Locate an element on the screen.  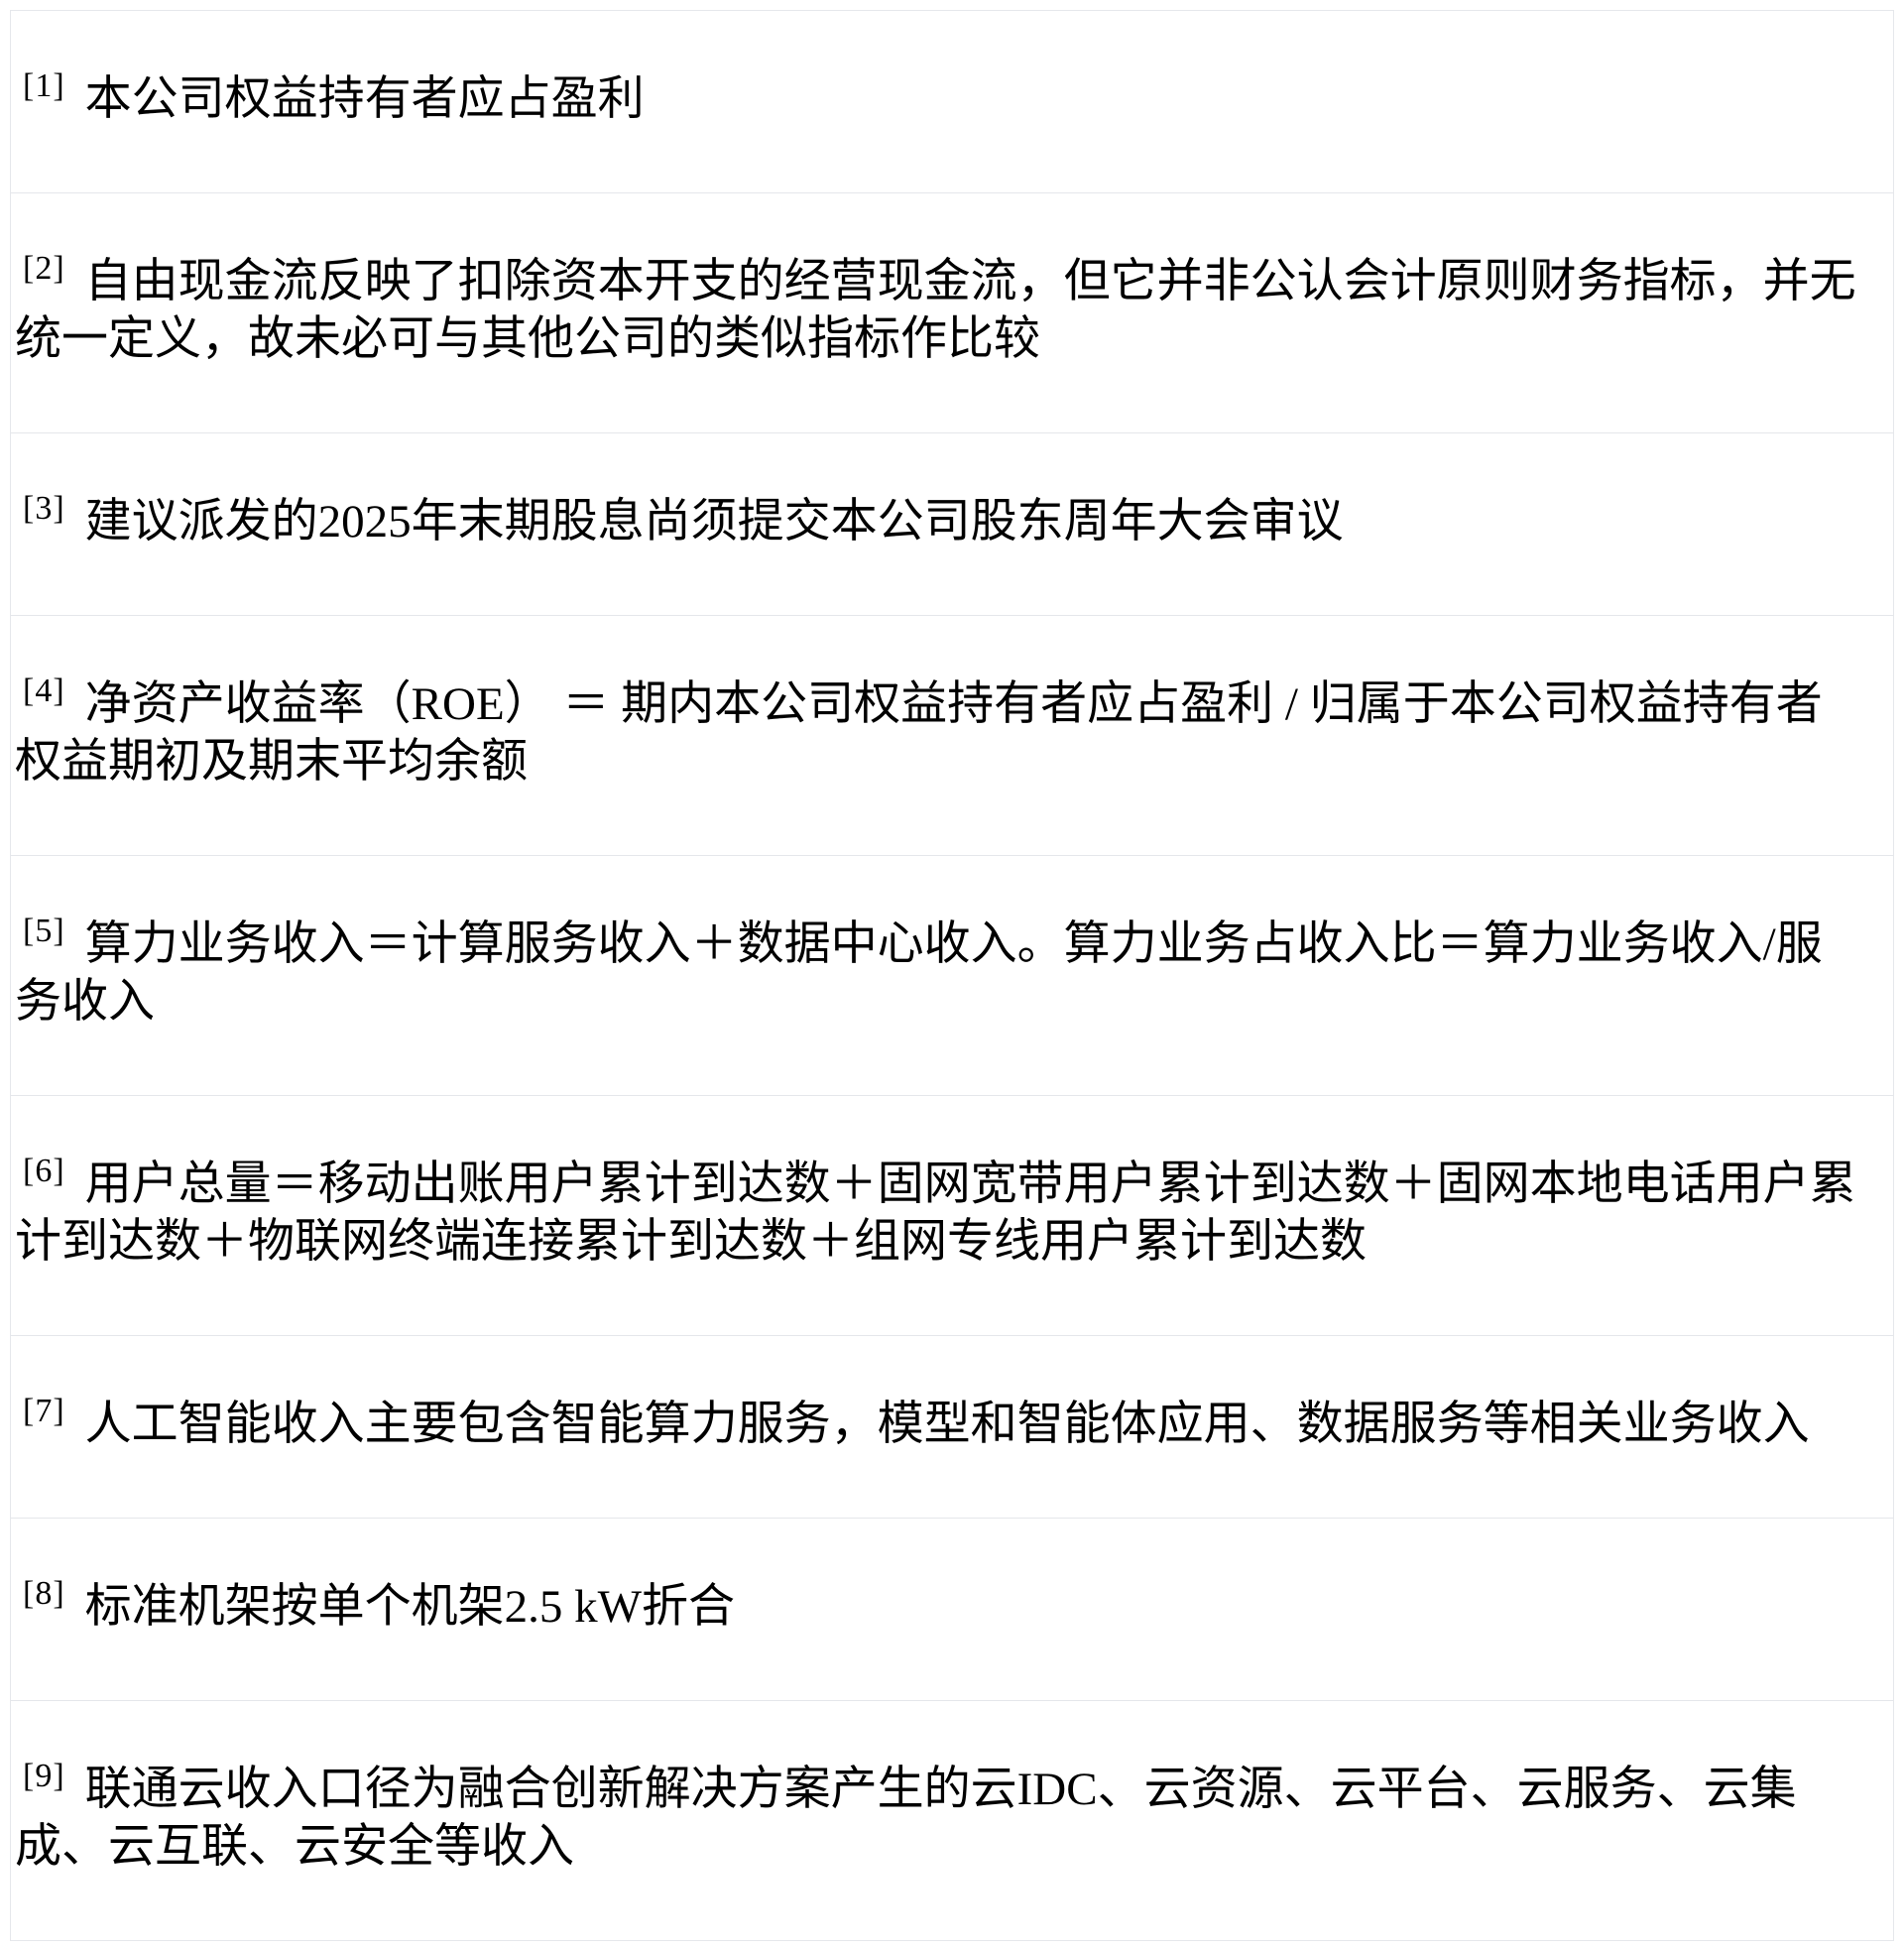
footnote-marker: [5] is located at coordinates (44, 931).